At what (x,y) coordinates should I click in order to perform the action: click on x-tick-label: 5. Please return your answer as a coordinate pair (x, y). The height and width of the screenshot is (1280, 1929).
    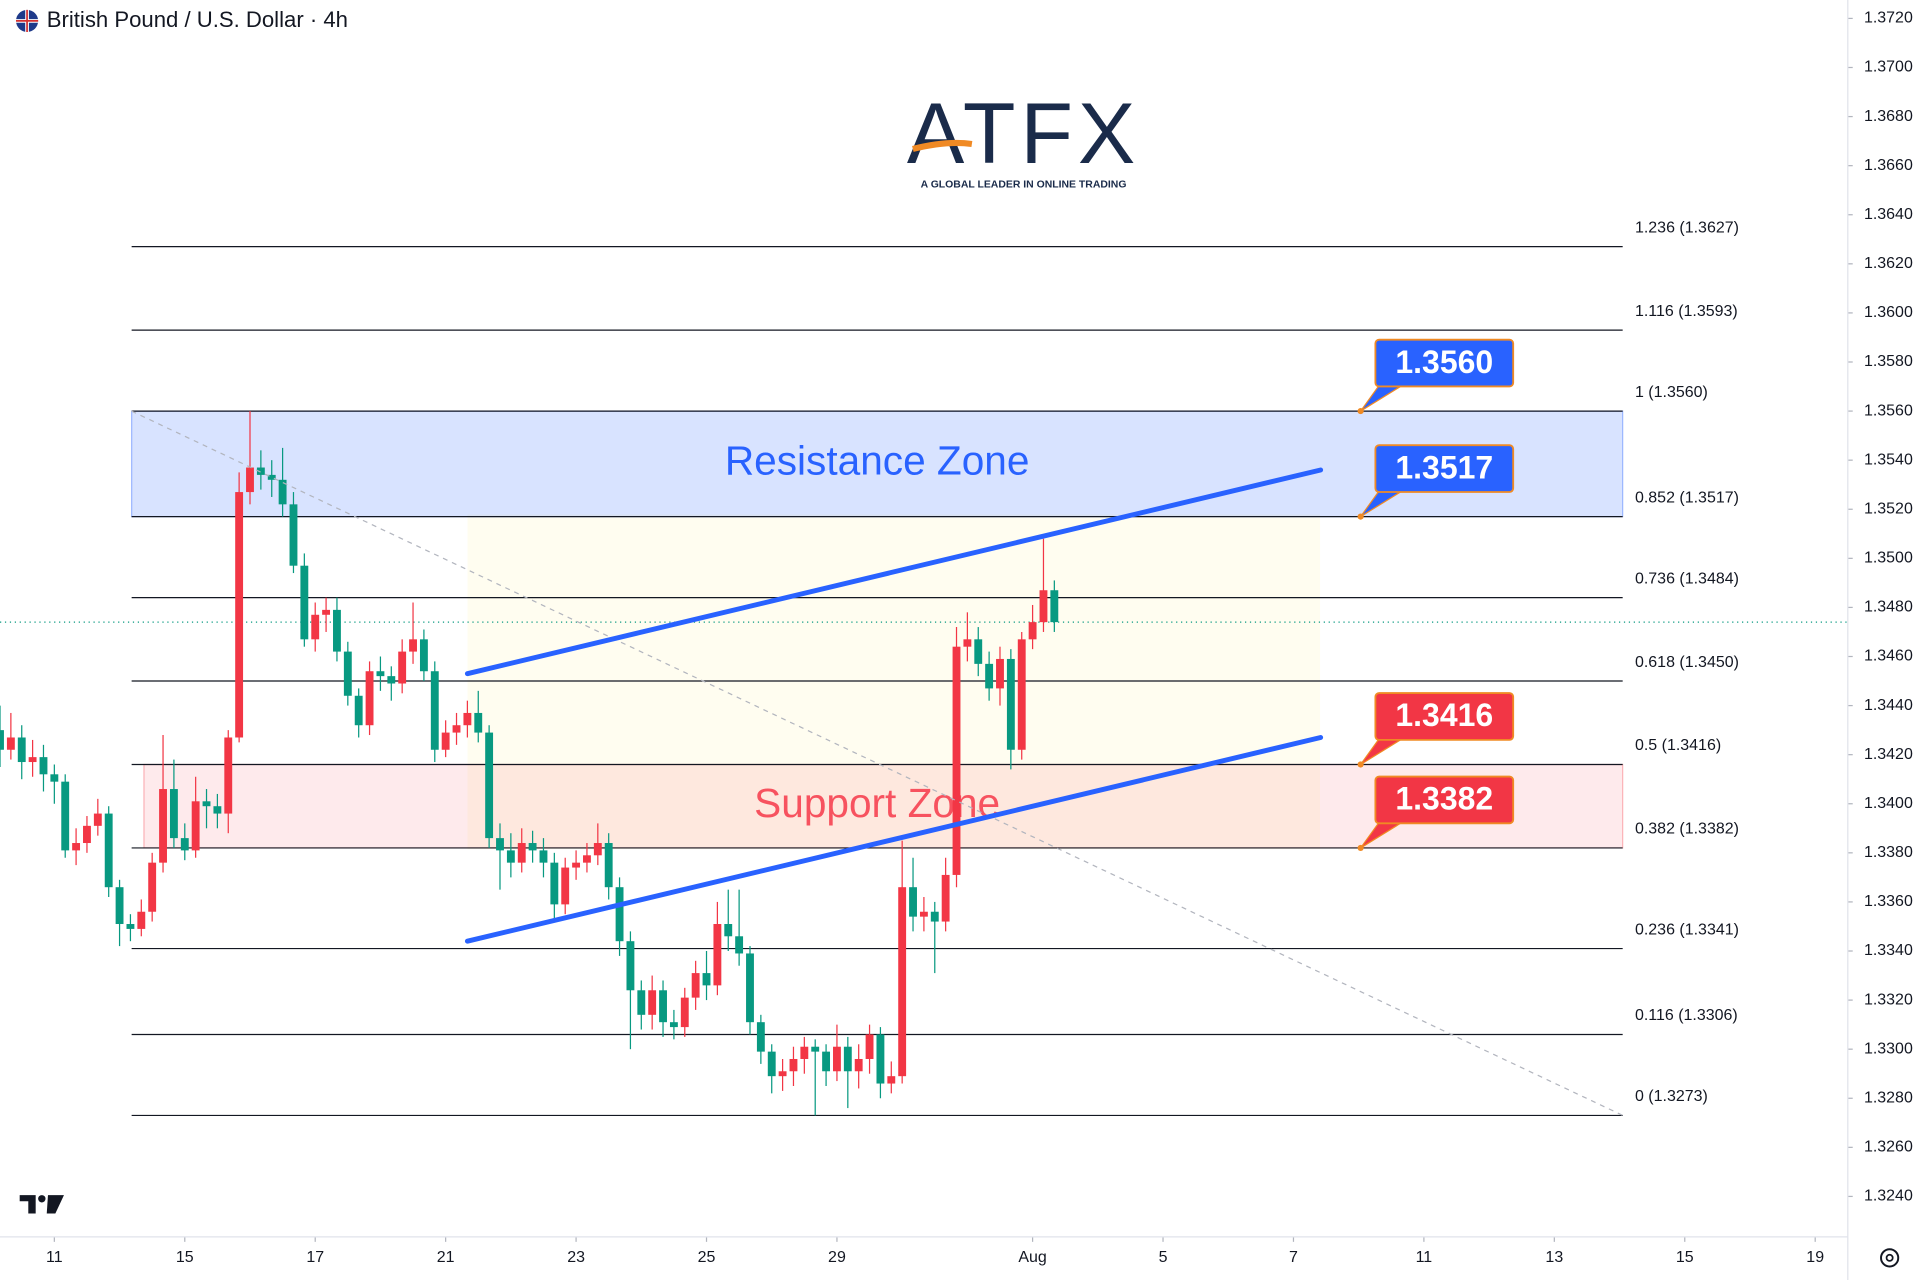
    Looking at the image, I should click on (1163, 1257).